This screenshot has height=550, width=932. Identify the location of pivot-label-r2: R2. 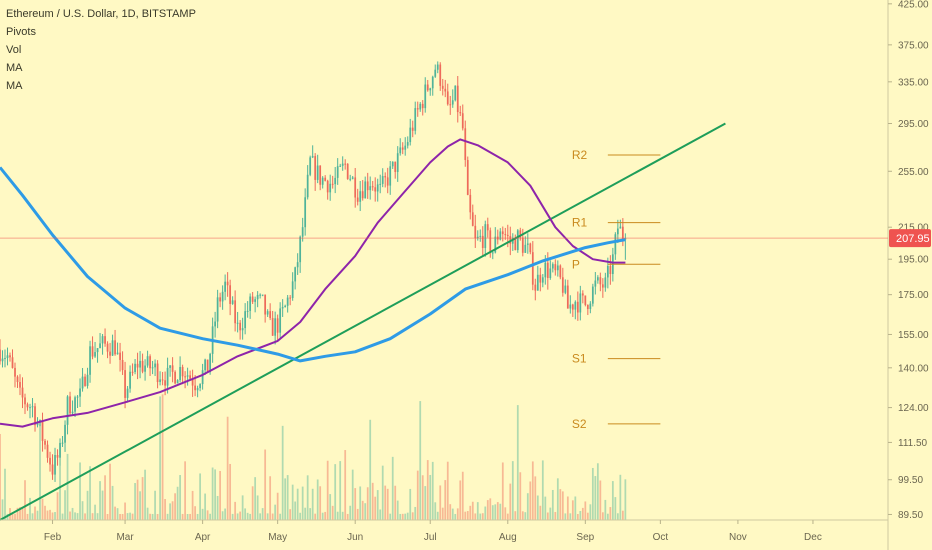
(580, 155).